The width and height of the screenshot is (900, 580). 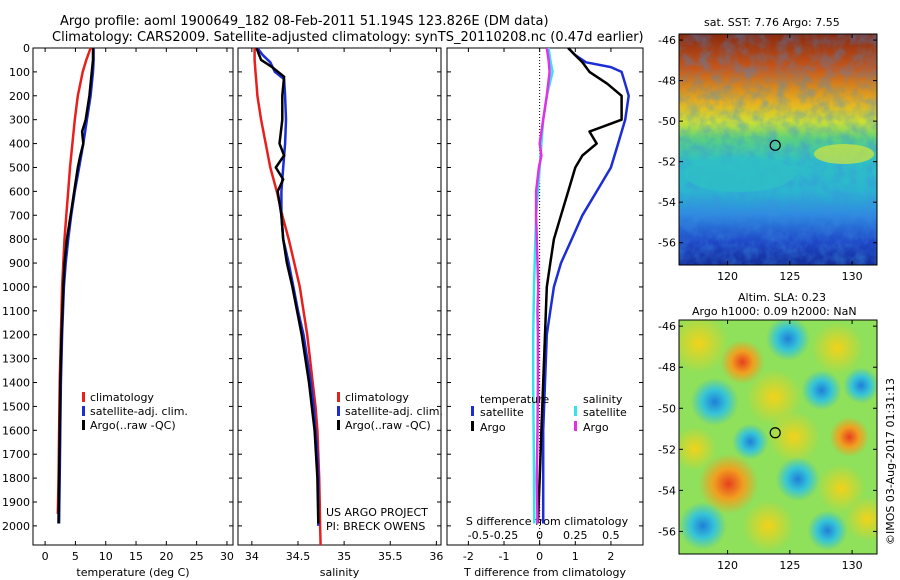 What do you see at coordinates (436, 556) in the screenshot?
I see `x-tick-label: 36` at bounding box center [436, 556].